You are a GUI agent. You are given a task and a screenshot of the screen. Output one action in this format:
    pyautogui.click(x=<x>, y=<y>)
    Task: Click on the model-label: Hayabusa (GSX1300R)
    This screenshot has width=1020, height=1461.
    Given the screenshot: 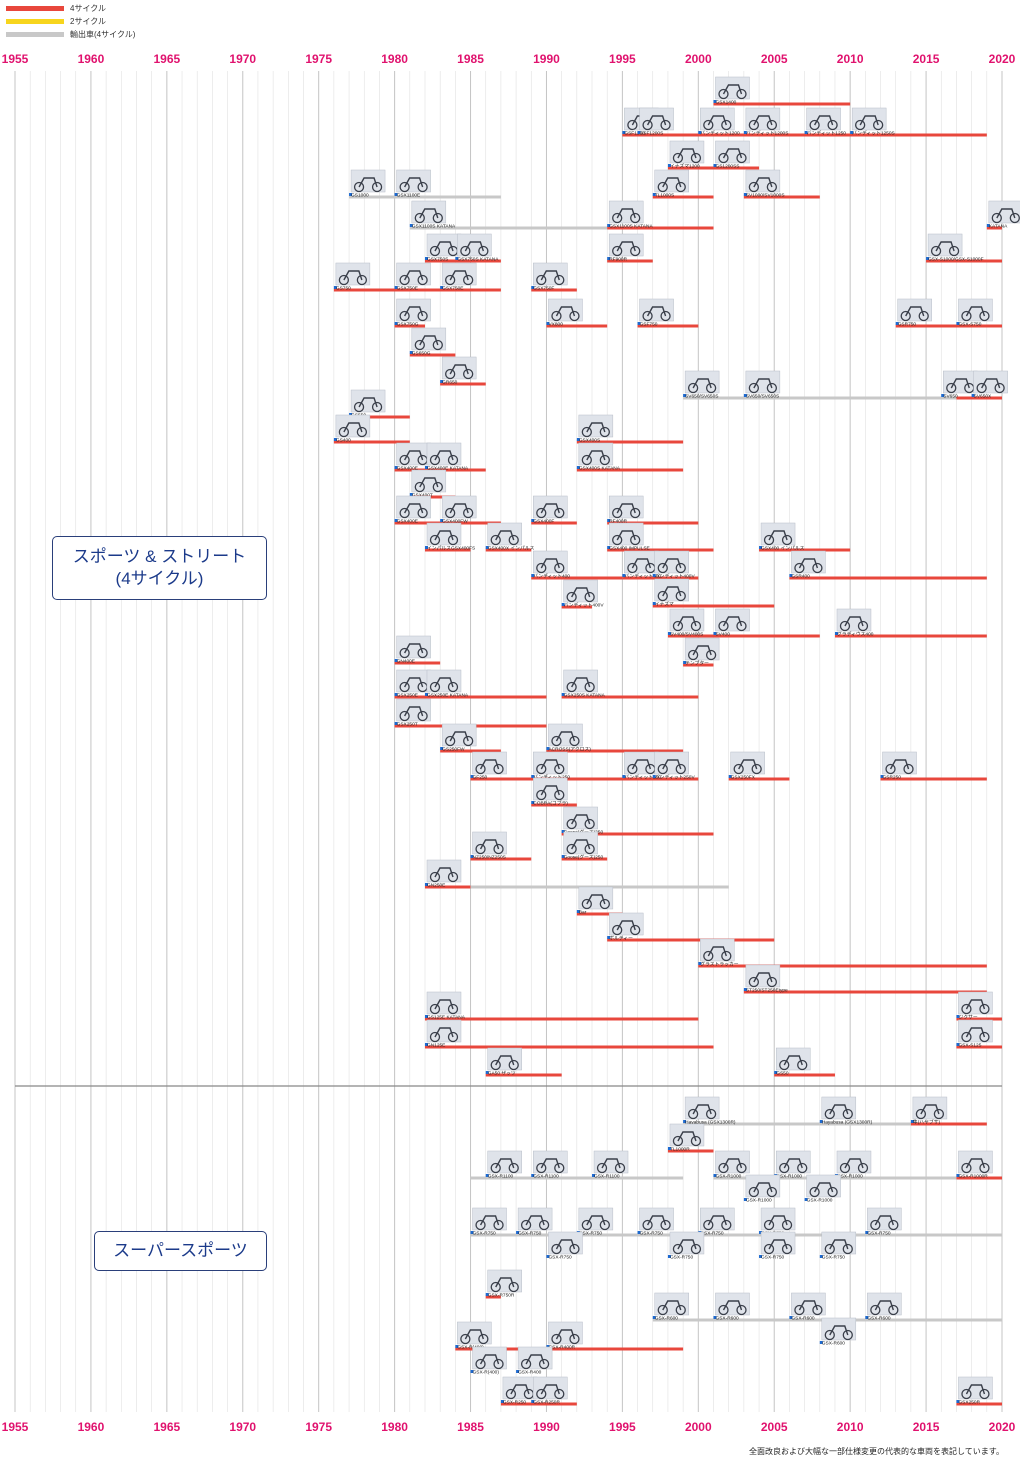 What is the action you would take?
    pyautogui.click(x=710, y=1123)
    